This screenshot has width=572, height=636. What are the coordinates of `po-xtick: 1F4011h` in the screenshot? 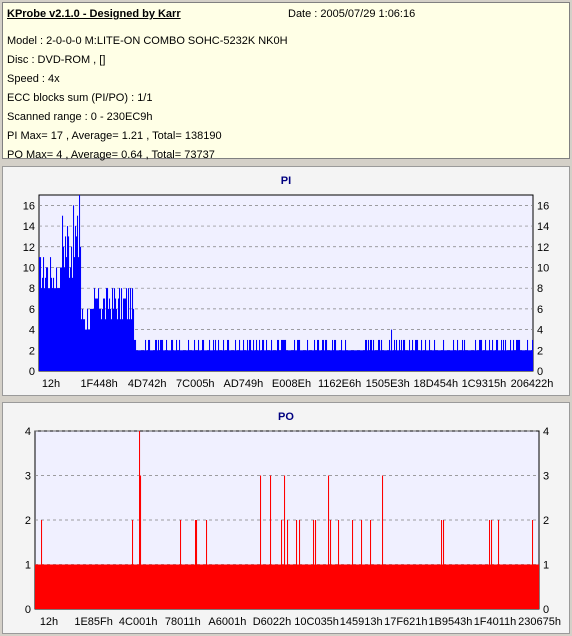 It's located at (495, 622).